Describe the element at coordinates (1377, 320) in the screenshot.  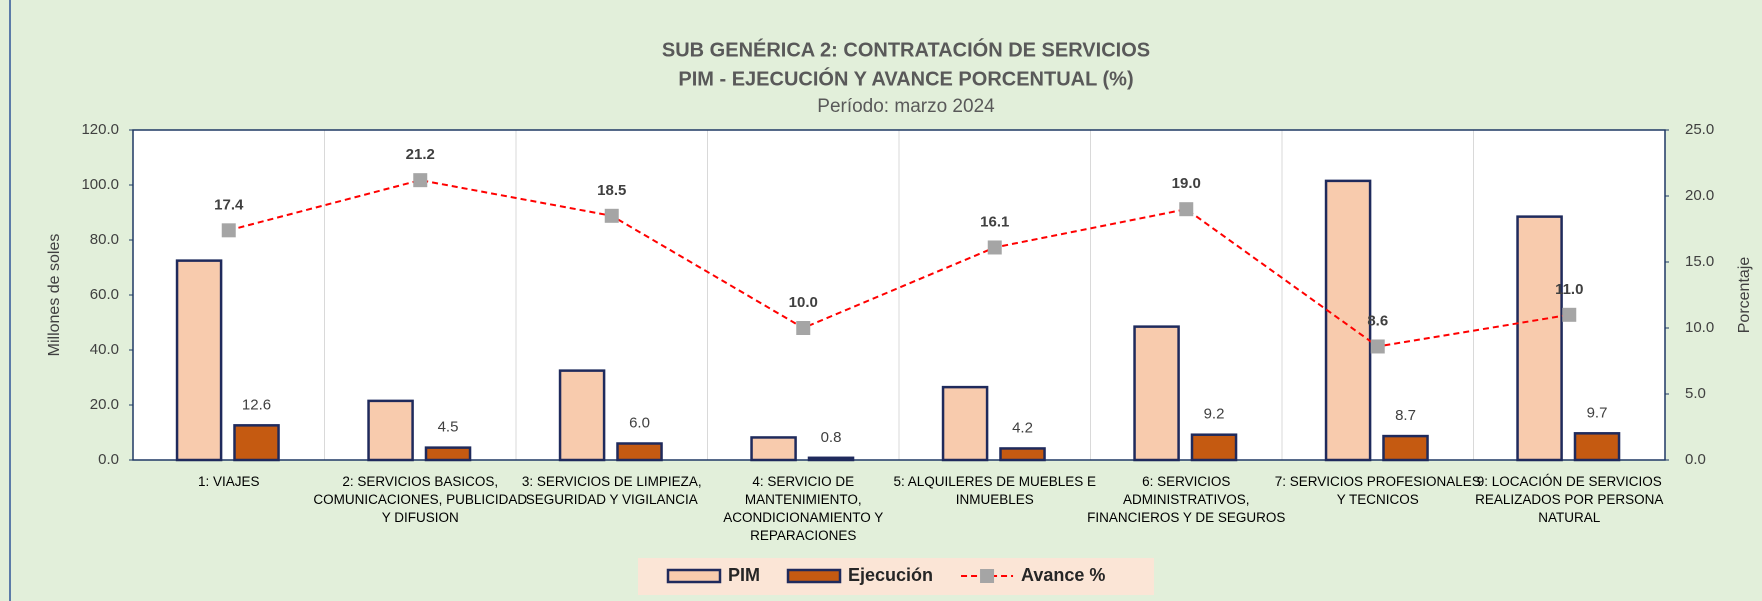
I see `data-label: 8.6` at that location.